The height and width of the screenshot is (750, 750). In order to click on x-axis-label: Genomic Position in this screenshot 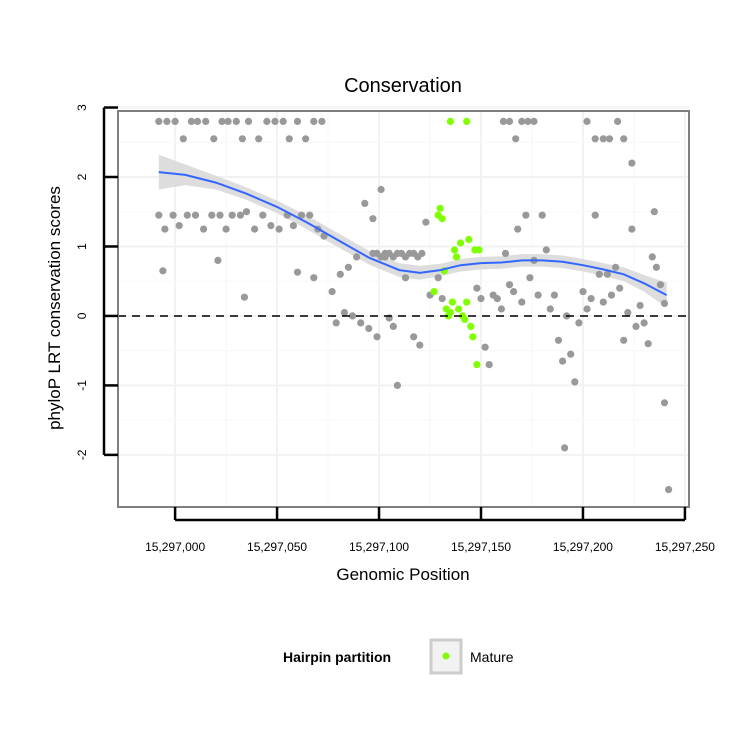, I will do `click(402, 574)`.